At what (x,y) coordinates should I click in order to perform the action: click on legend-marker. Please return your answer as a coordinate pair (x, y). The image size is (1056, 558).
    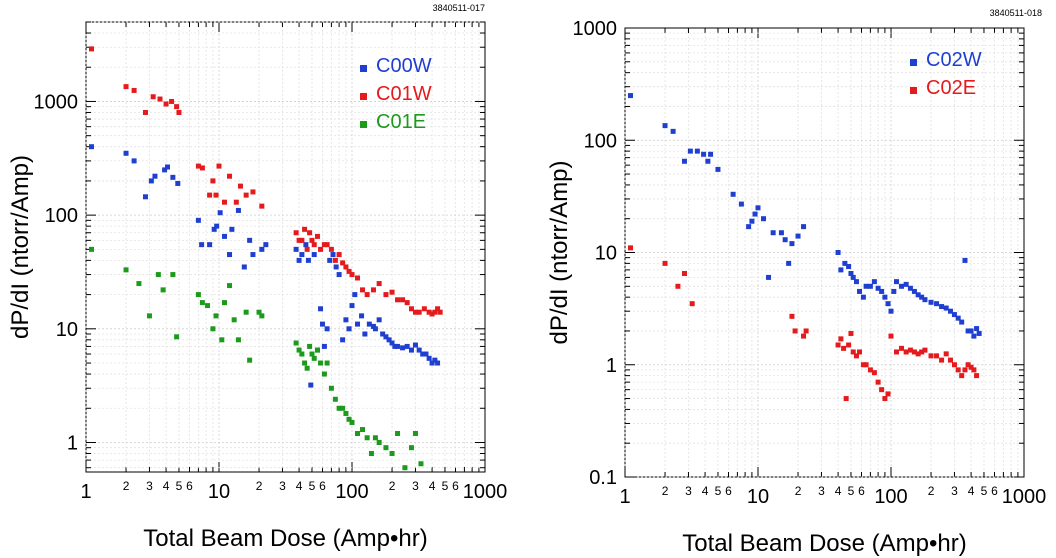
    Looking at the image, I should click on (363, 96).